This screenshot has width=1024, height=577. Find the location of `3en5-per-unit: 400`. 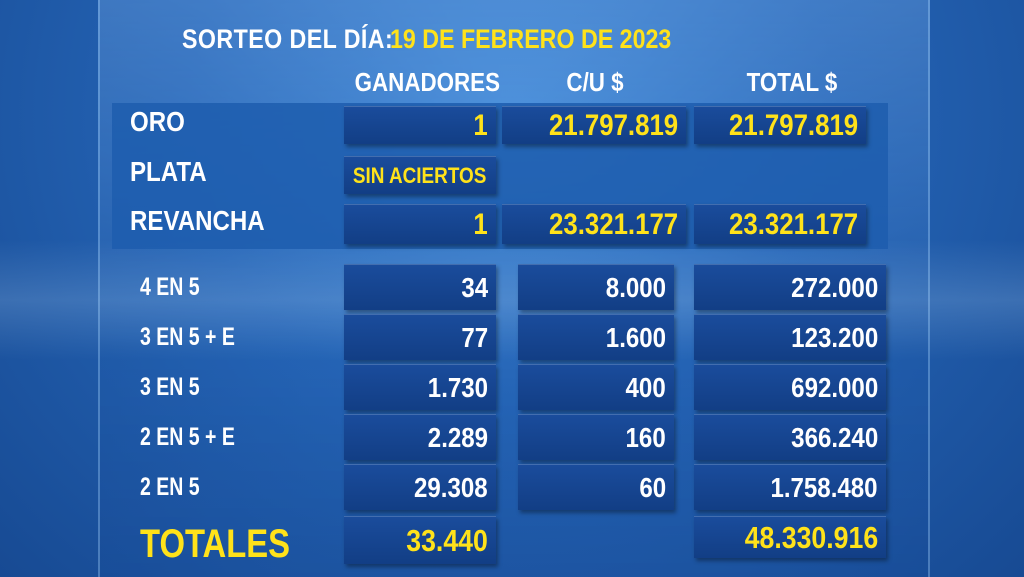

3en5-per-unit: 400 is located at coordinates (596, 387).